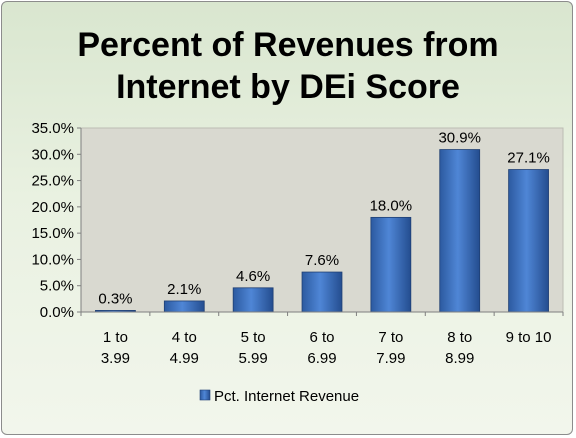 The height and width of the screenshot is (438, 576). What do you see at coordinates (52, 154) in the screenshot?
I see `y-tick-label: 30.0%` at bounding box center [52, 154].